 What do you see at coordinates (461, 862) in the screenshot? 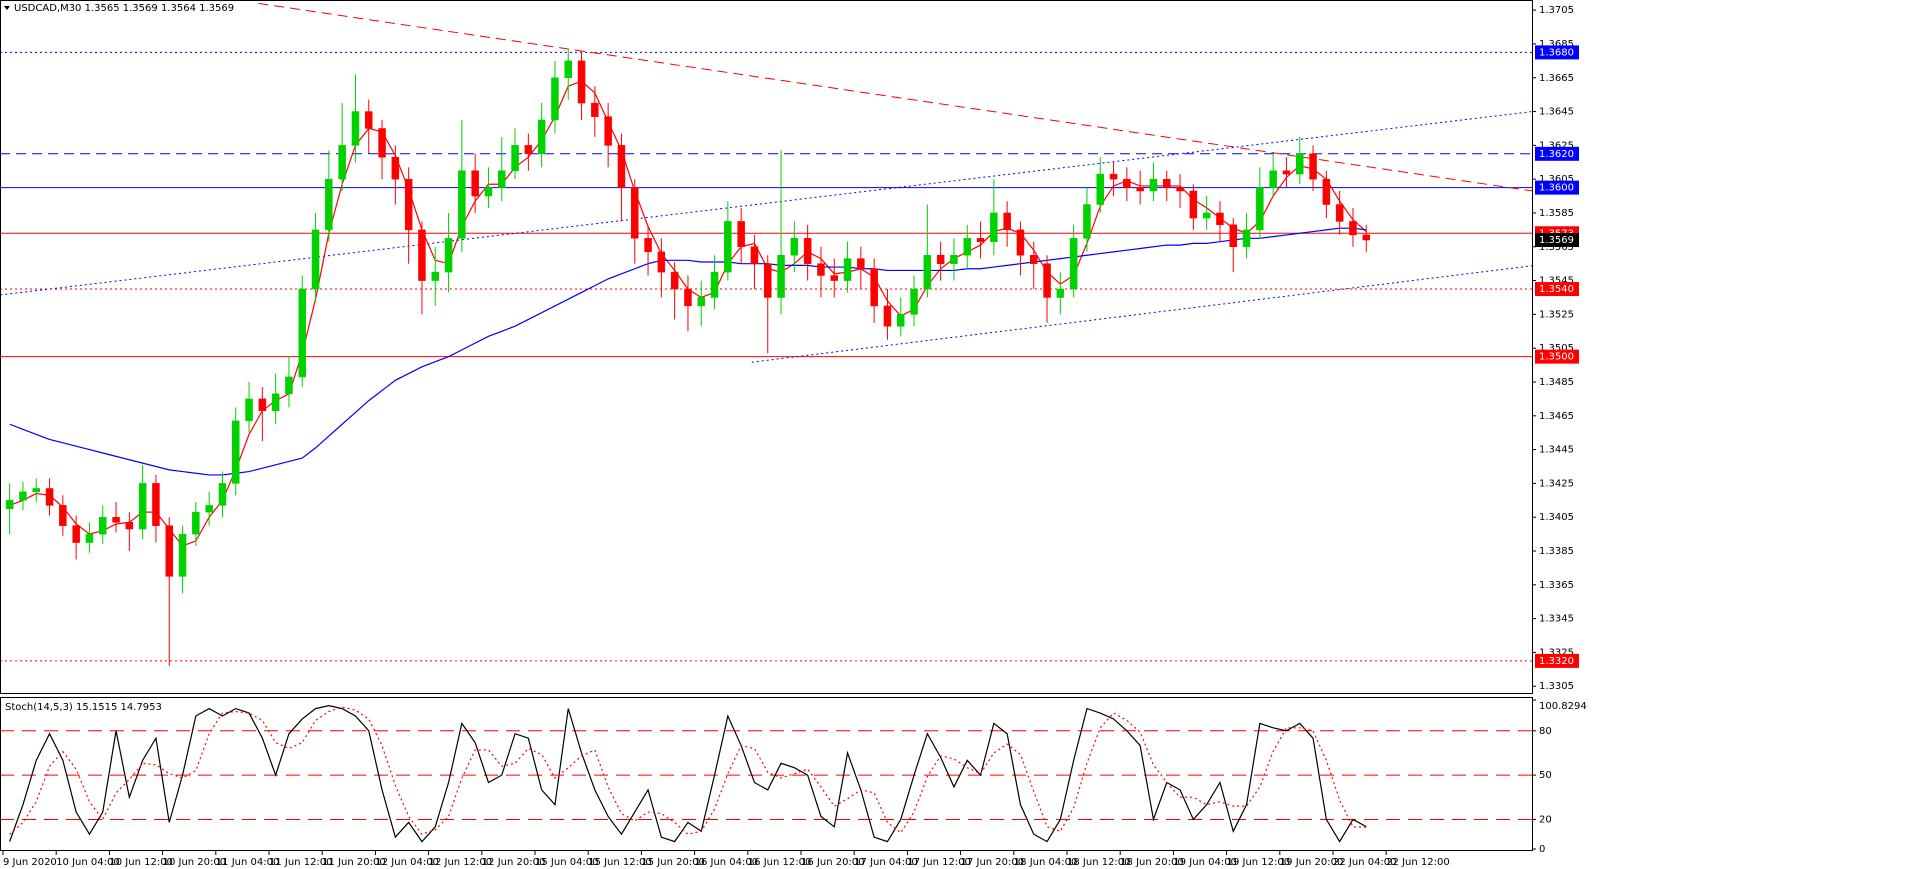
I see `x-tick-label: 12 Jun 12:00` at bounding box center [461, 862].